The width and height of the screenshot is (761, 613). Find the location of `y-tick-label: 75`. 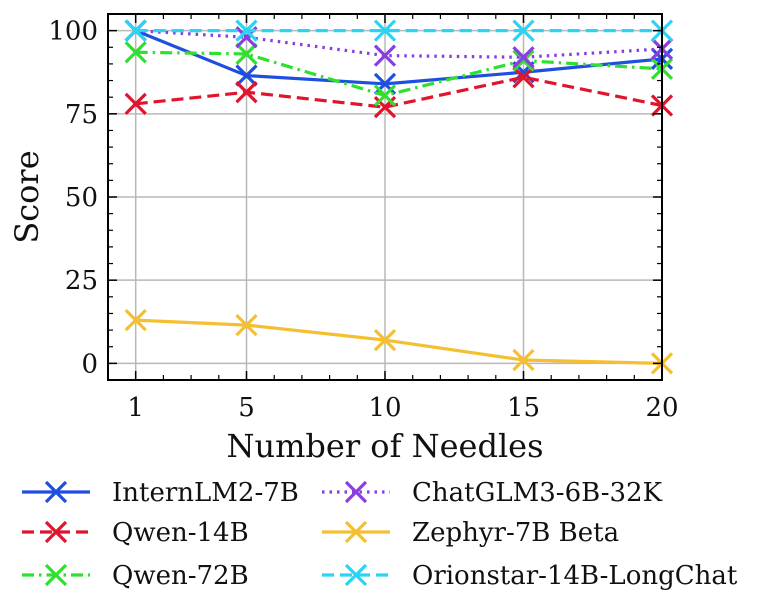

y-tick-label: 75 is located at coordinates (81, 115).